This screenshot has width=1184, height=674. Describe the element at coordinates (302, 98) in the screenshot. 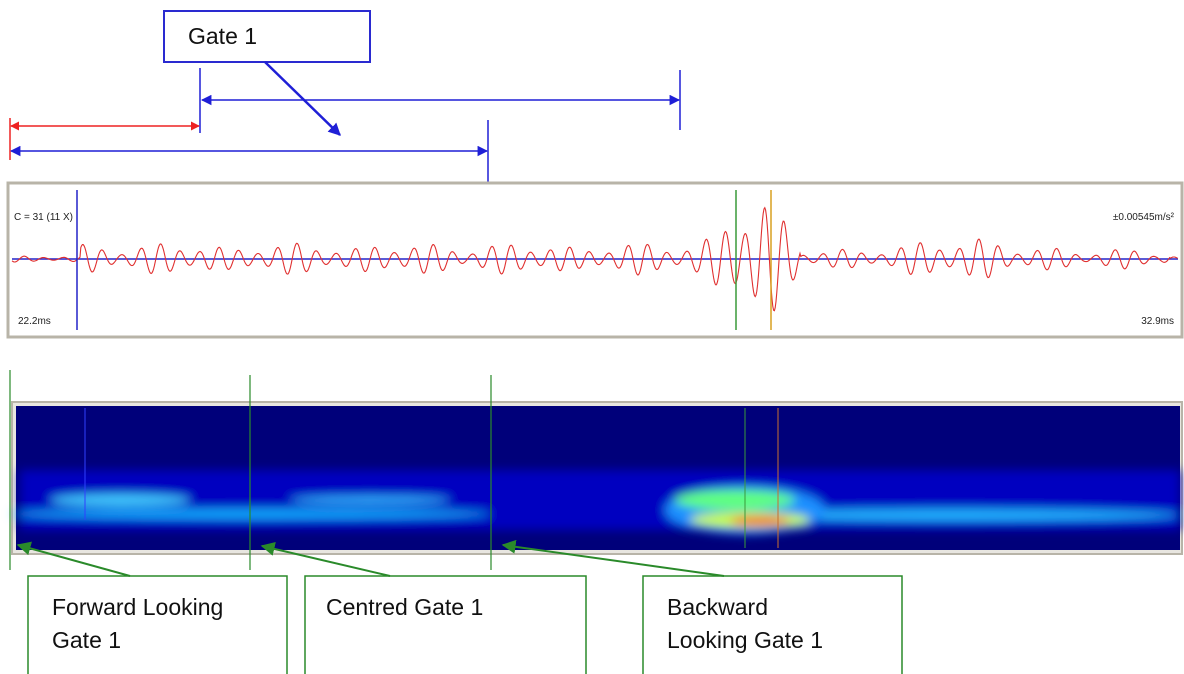

I see `gate-arrow` at that location.